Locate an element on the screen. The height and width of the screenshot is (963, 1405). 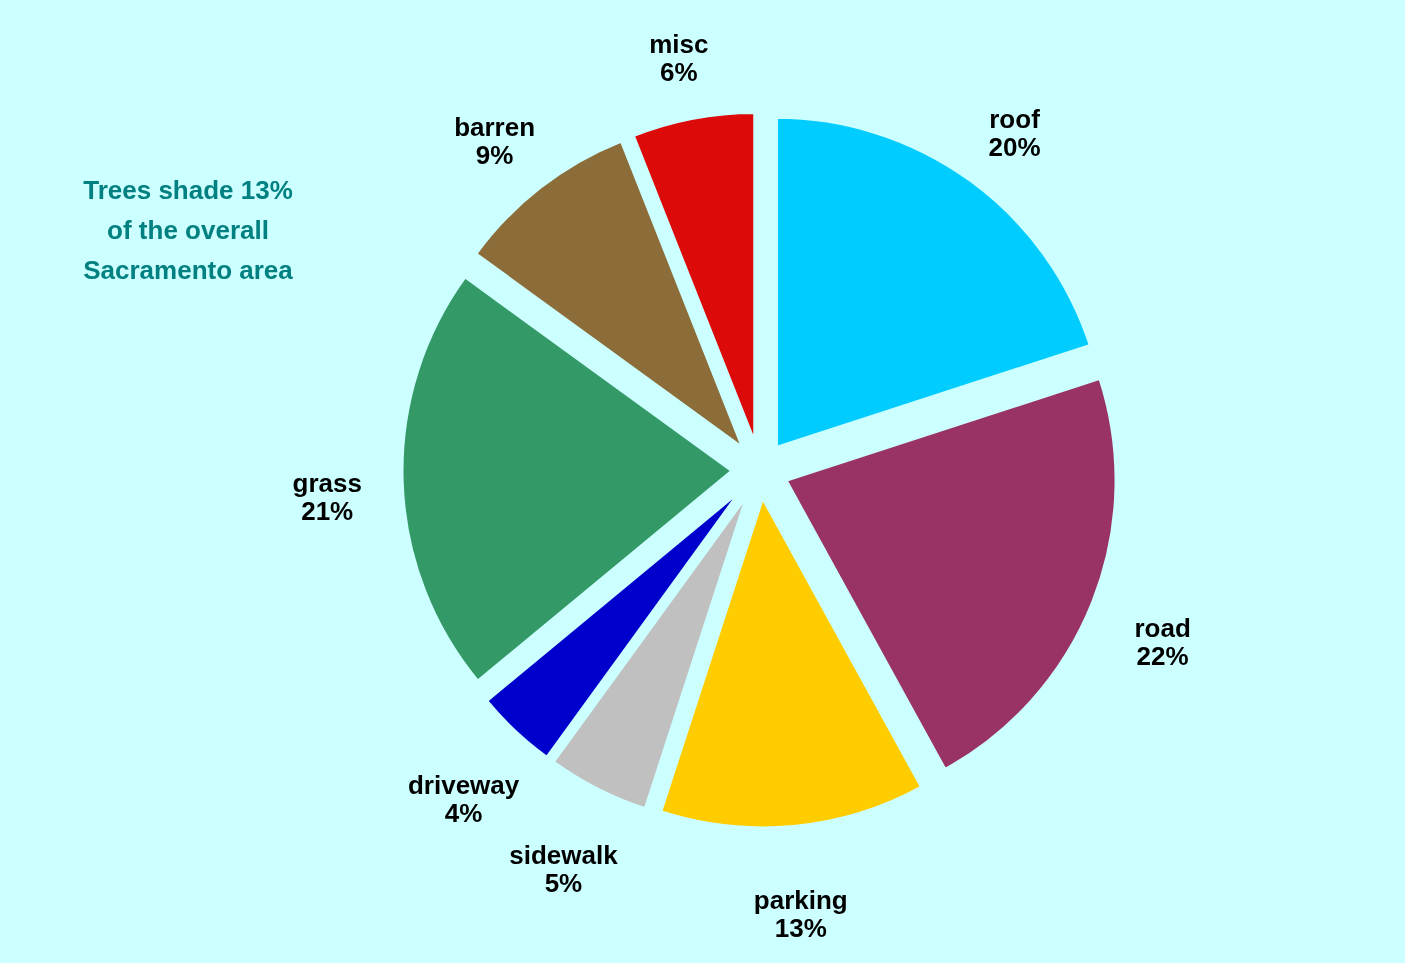
slice-label: road is located at coordinates (1162, 628).